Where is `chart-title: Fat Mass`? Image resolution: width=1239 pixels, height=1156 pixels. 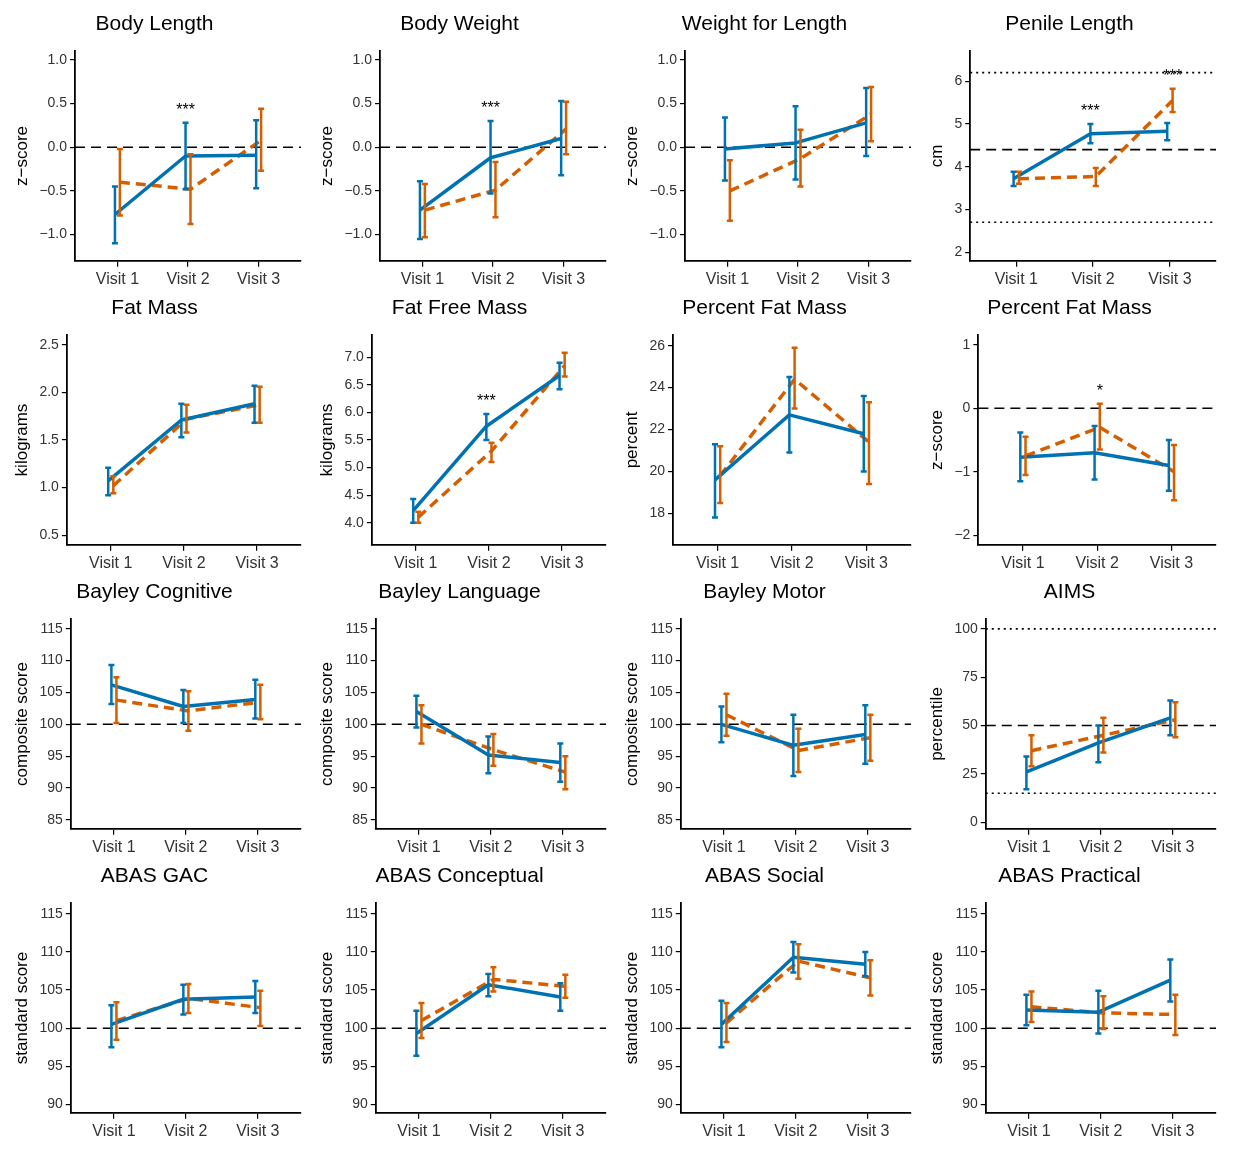
chart-title: Fat Mass is located at coordinates (154, 307).